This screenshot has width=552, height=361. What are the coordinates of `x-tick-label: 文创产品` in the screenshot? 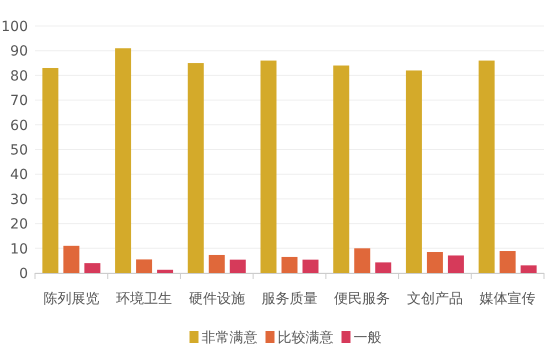 It's located at (434, 299).